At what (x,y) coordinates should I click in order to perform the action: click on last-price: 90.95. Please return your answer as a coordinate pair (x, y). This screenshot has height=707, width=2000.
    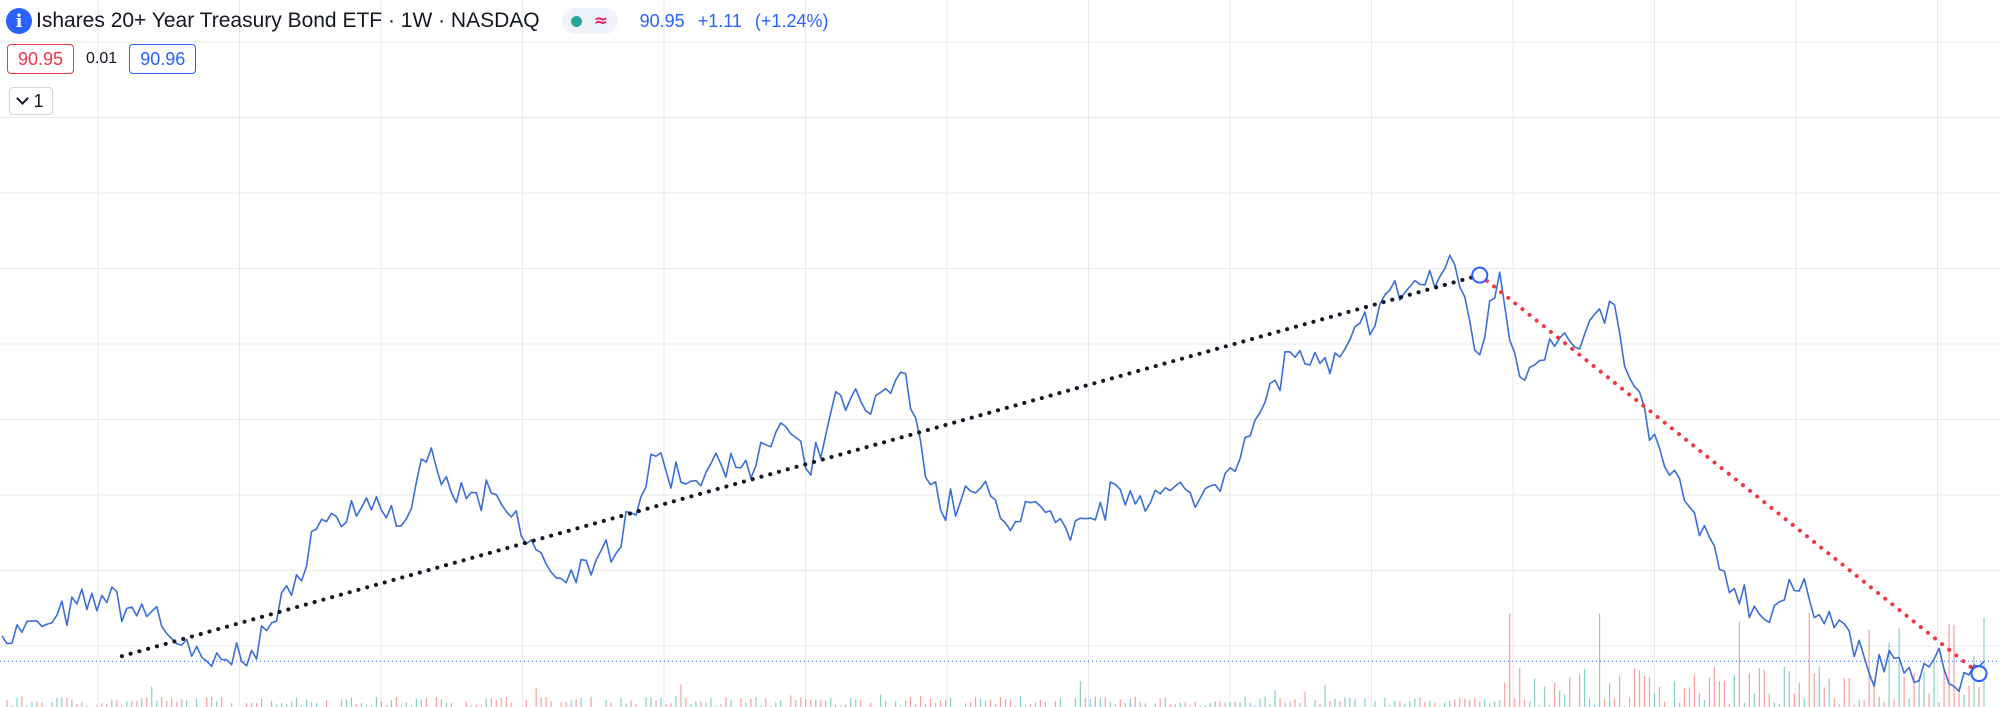
    Looking at the image, I should click on (662, 20).